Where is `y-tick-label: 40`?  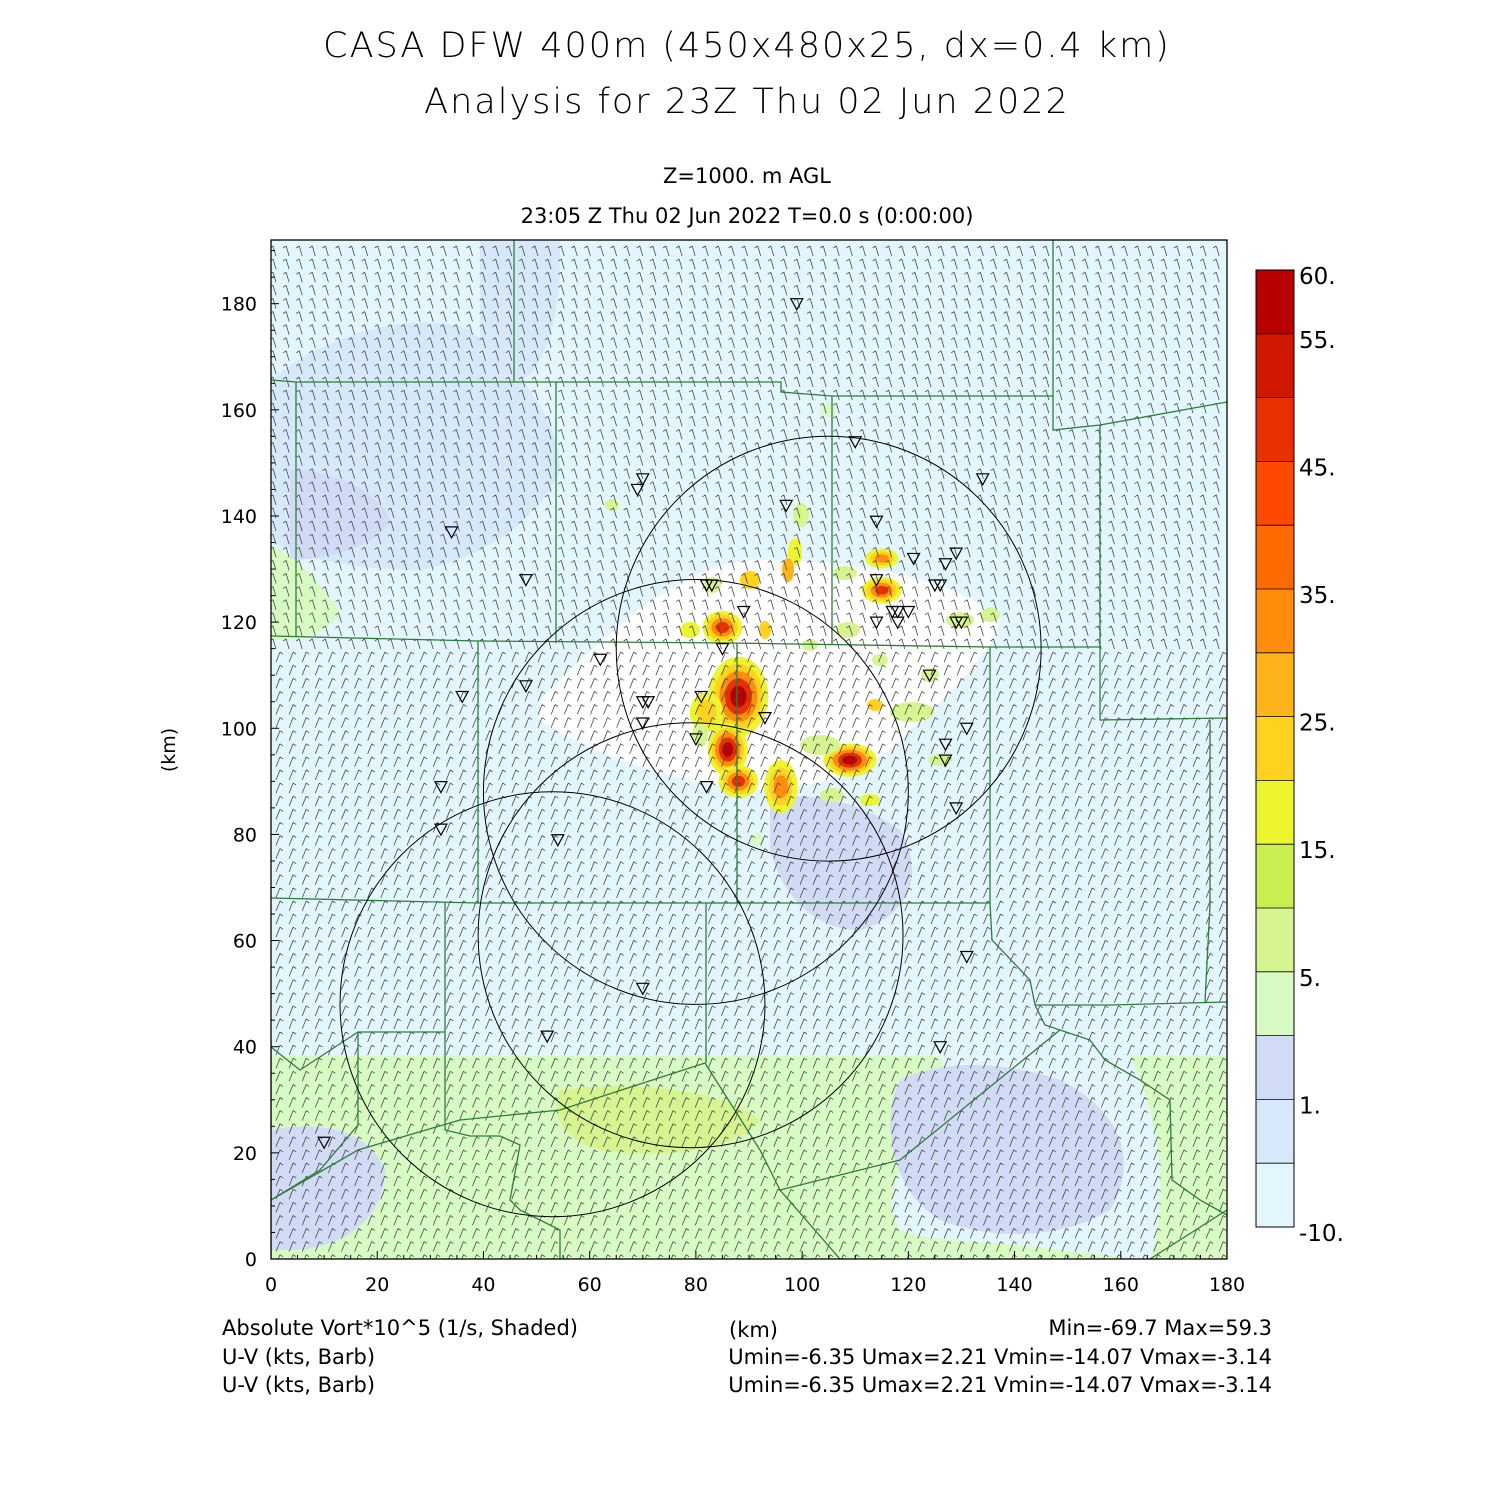
y-tick-label: 40 is located at coordinates (245, 1048).